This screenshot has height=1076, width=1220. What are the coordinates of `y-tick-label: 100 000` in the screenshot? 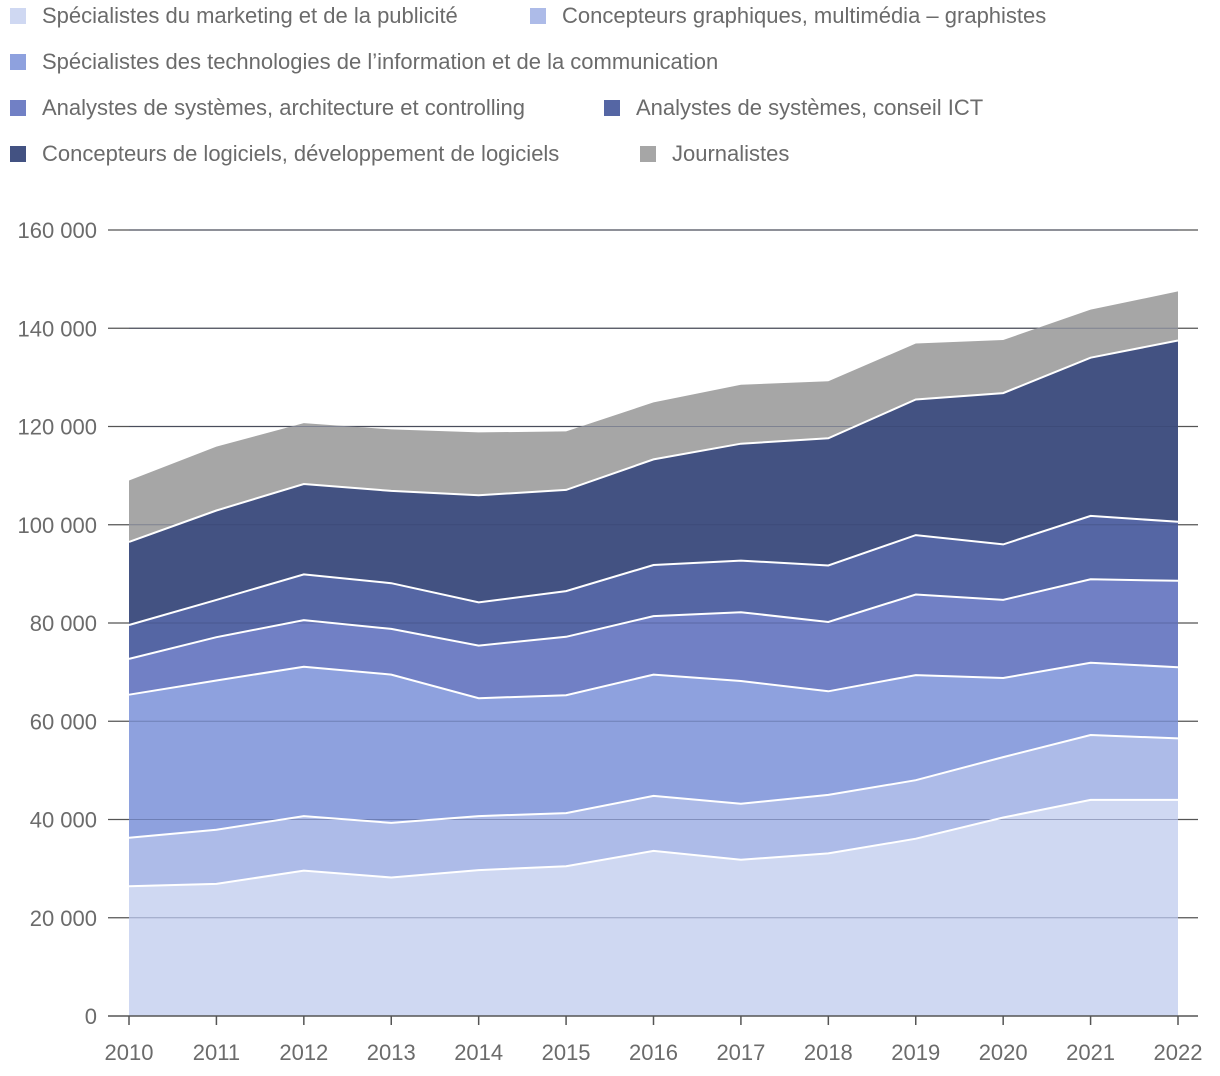 It's located at (57, 525).